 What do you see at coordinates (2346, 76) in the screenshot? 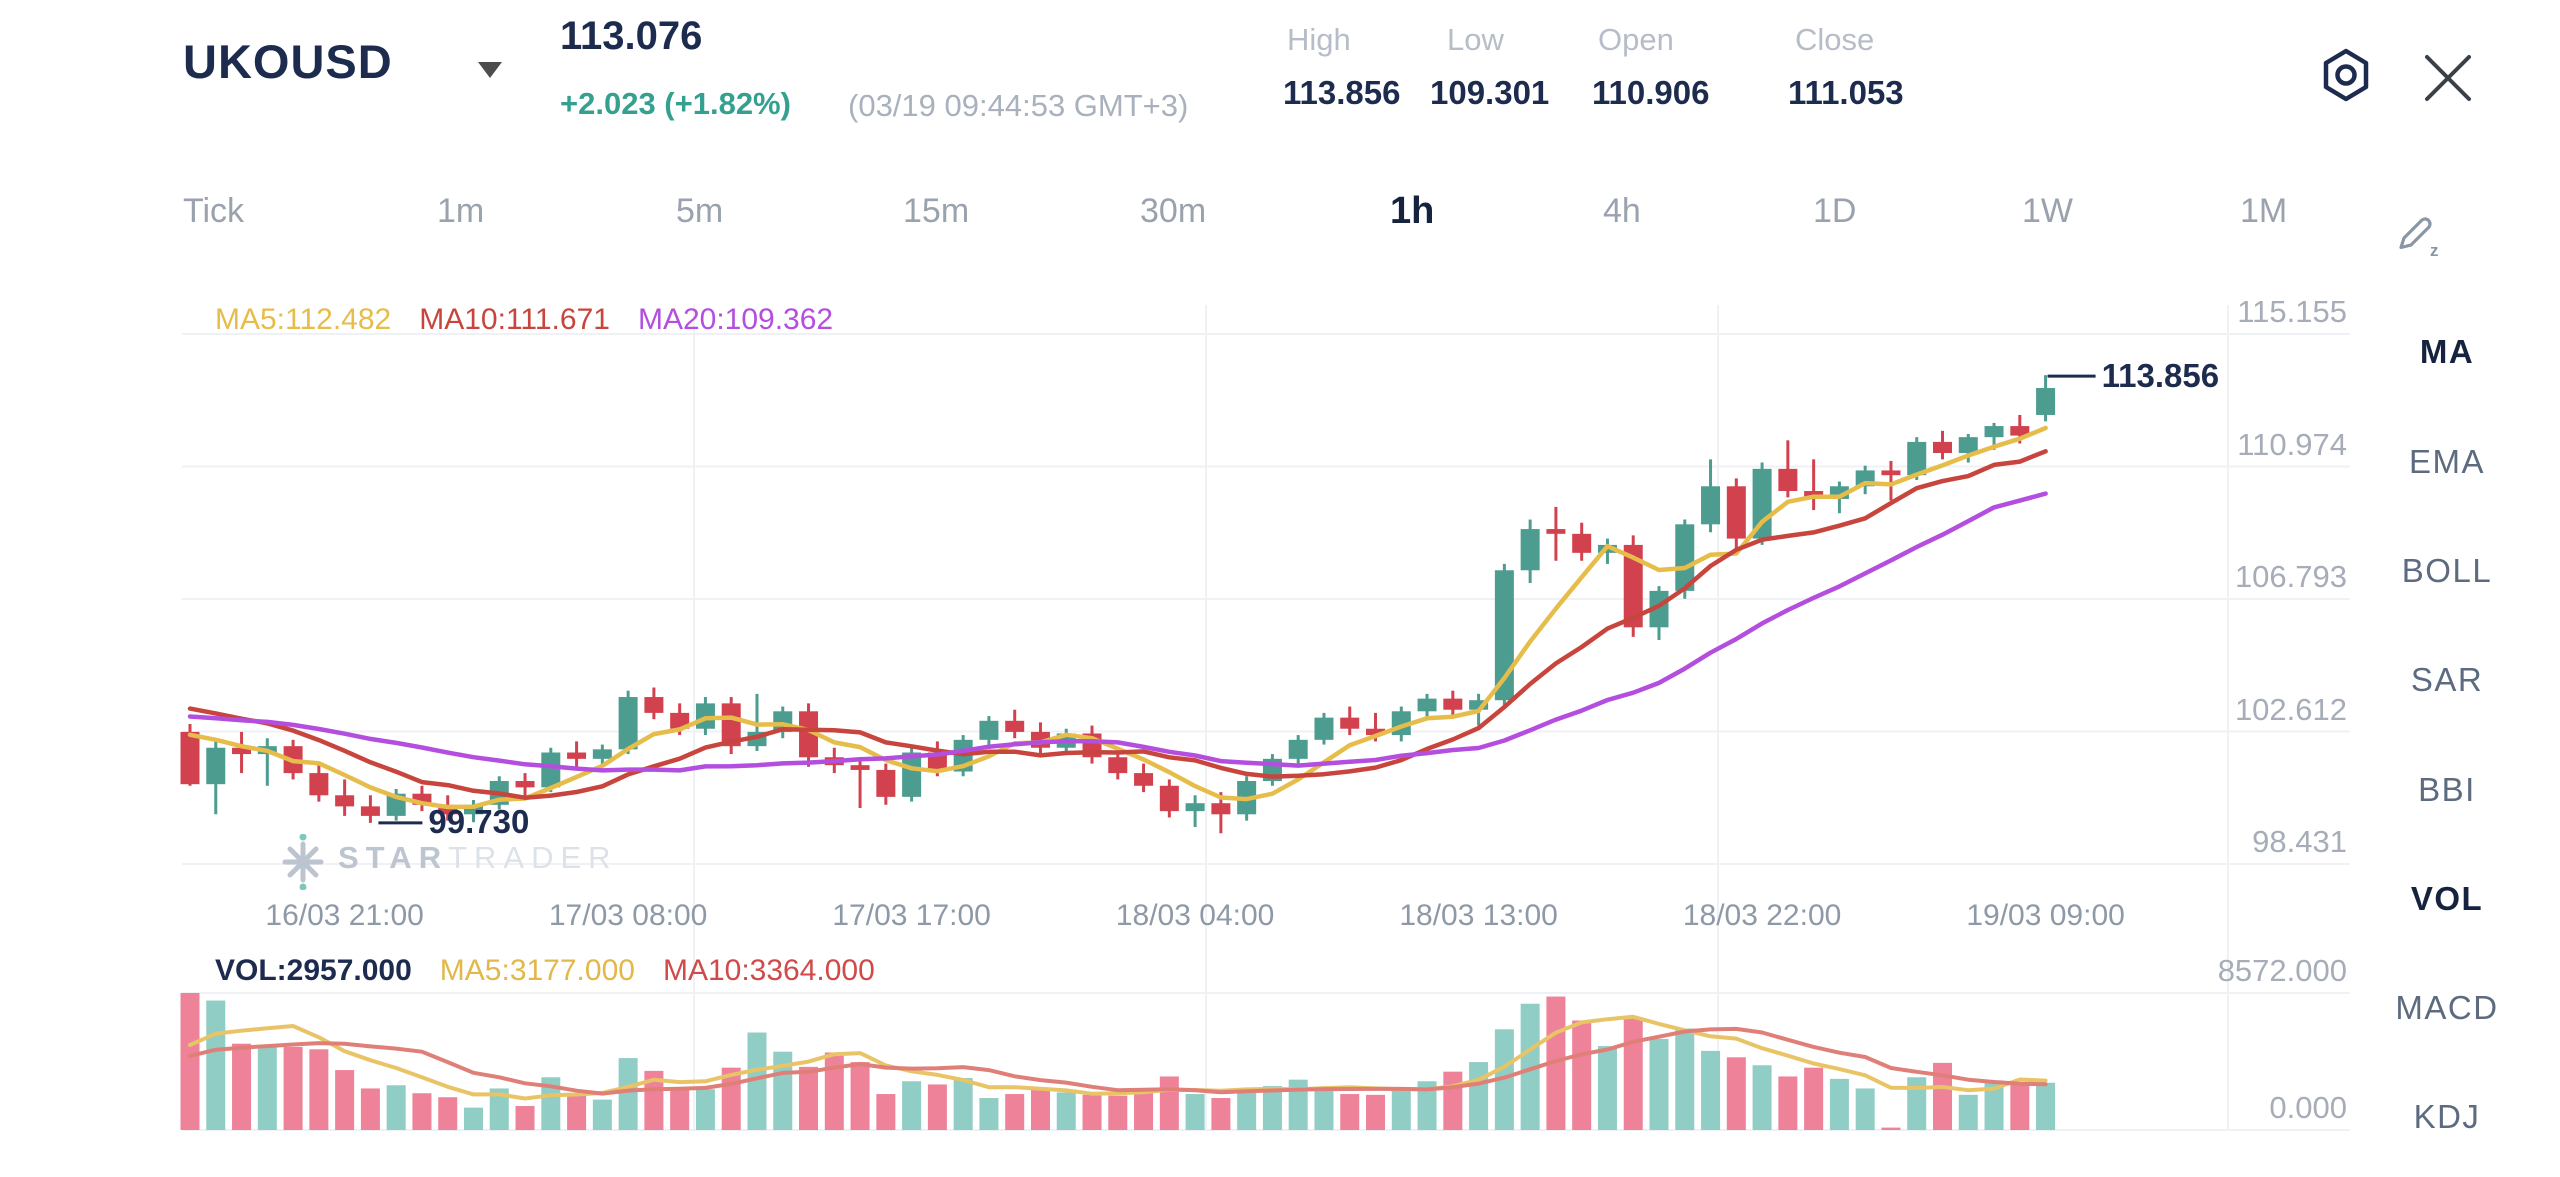
I see `settings-icon` at bounding box center [2346, 76].